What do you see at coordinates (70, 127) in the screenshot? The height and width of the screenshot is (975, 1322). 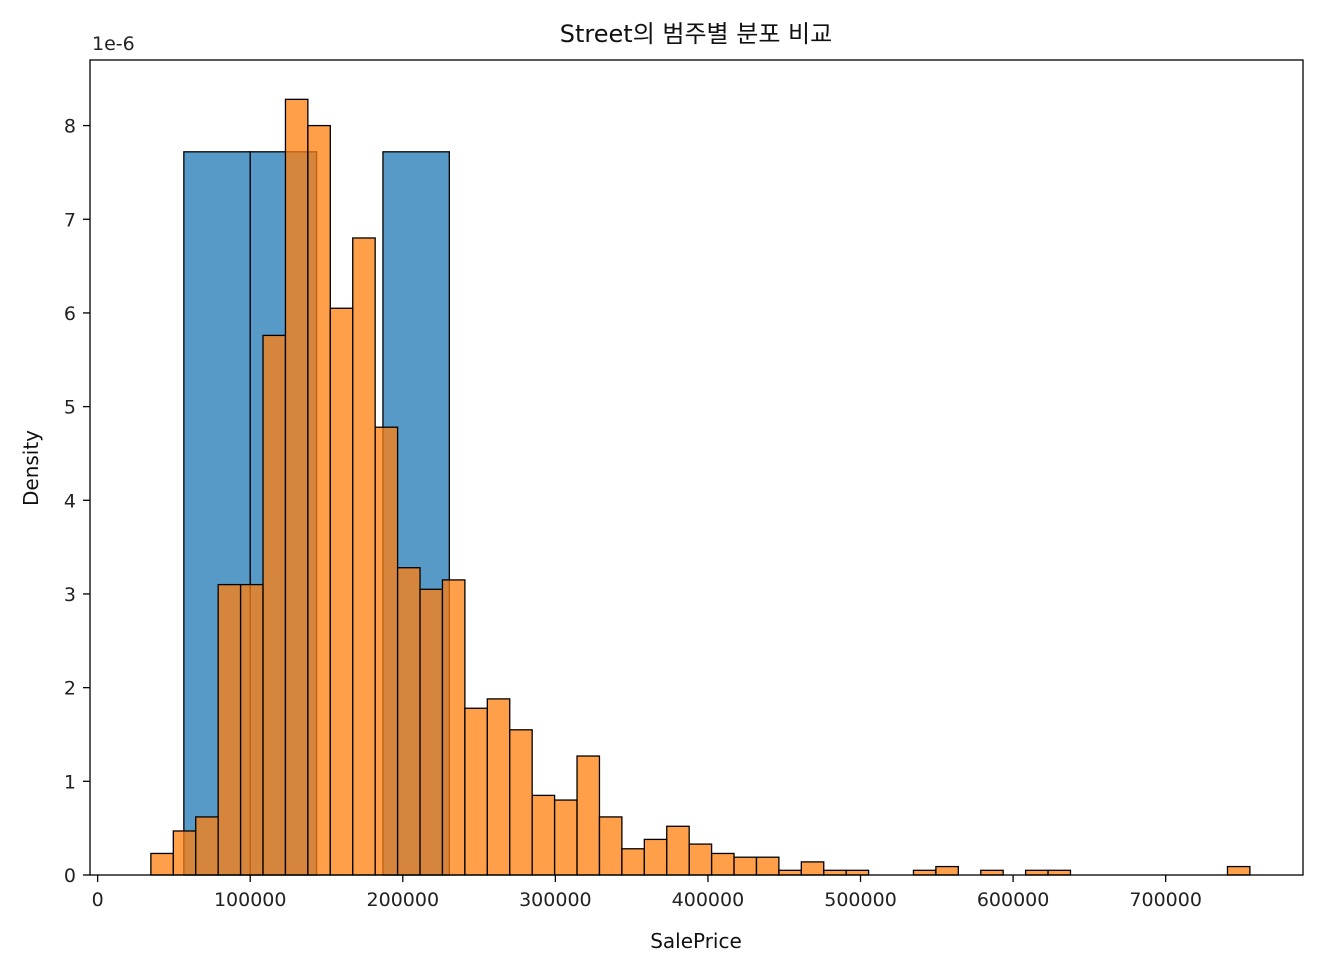 I see `y-tick-label: 8` at bounding box center [70, 127].